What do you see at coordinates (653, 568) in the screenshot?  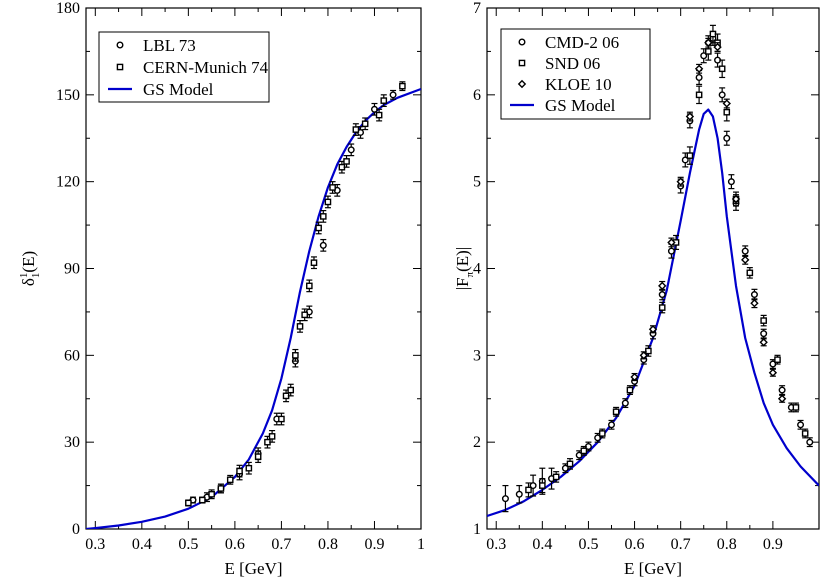 I see `x-axis-label-right: E [GeV]` at bounding box center [653, 568].